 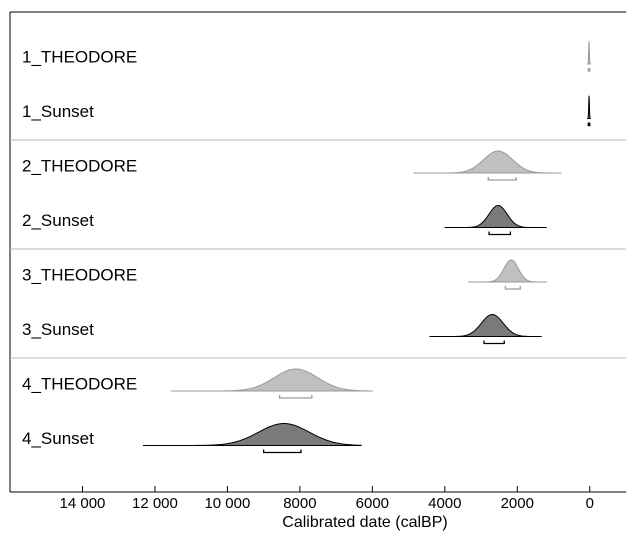 What do you see at coordinates (79, 383) in the screenshot?
I see `row-label: 4_THEODORE` at bounding box center [79, 383].